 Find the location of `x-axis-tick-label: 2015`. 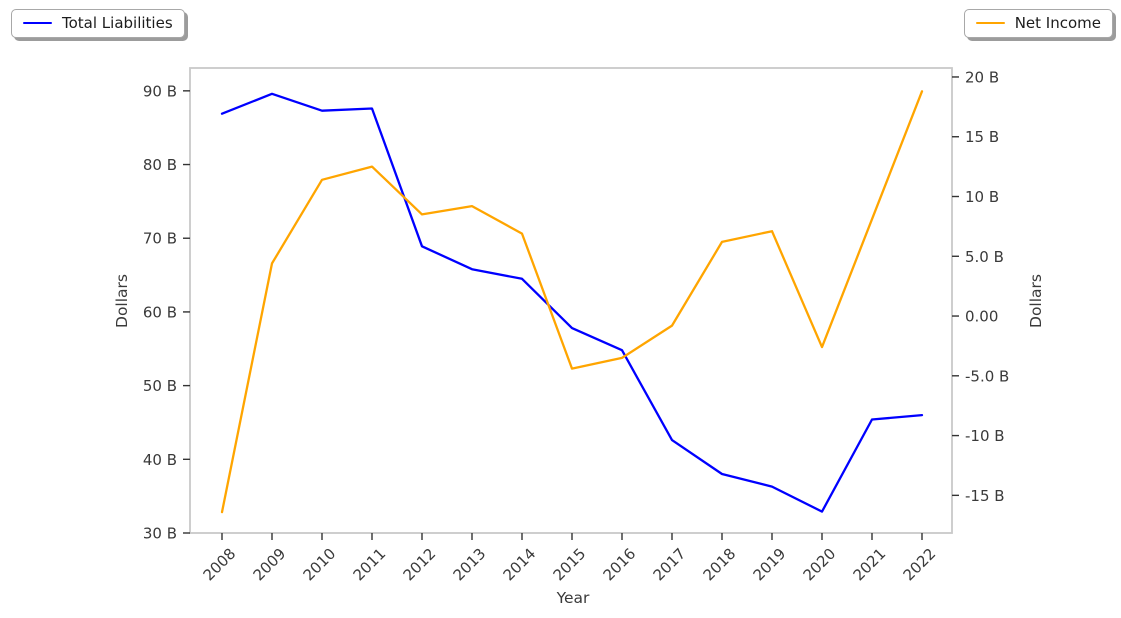

x-axis-tick-label: 2015 is located at coordinates (570, 565).